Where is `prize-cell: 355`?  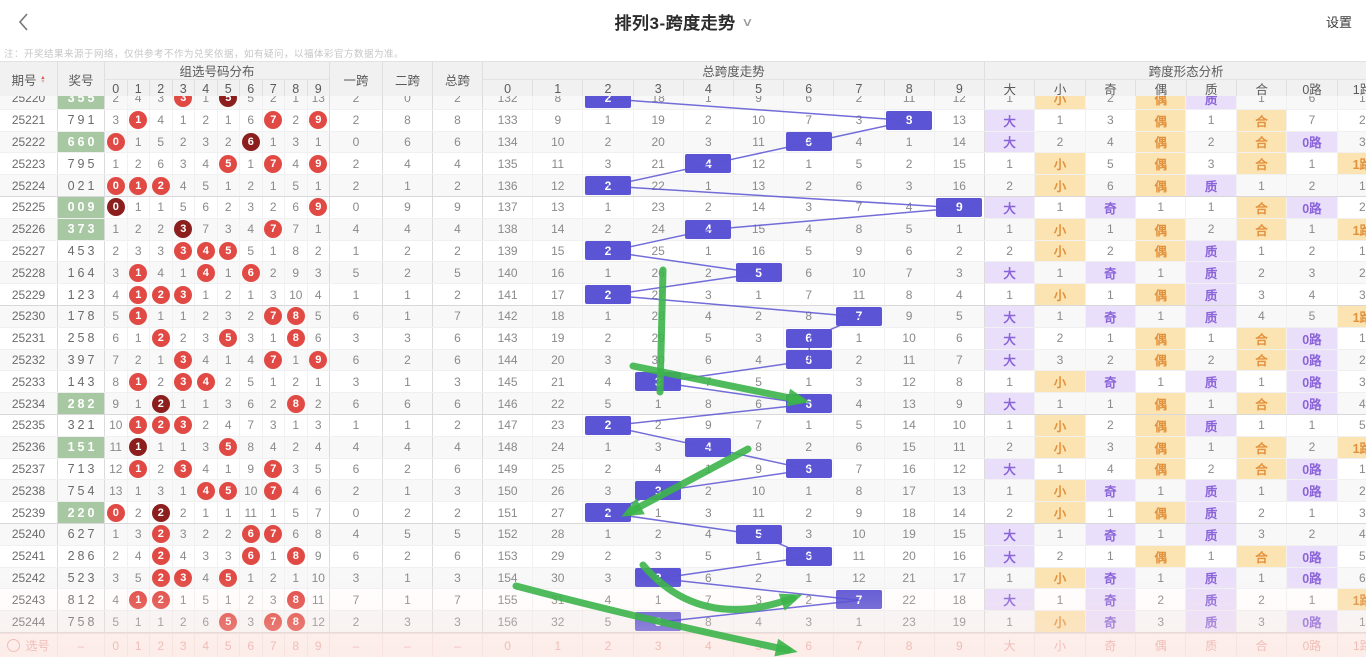 prize-cell: 355 is located at coordinates (81, 102).